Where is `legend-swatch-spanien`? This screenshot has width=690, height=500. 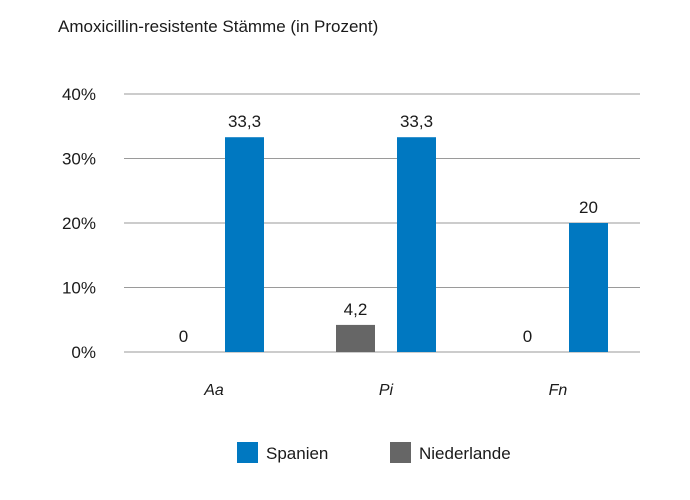
legend-swatch-spanien is located at coordinates (247, 452).